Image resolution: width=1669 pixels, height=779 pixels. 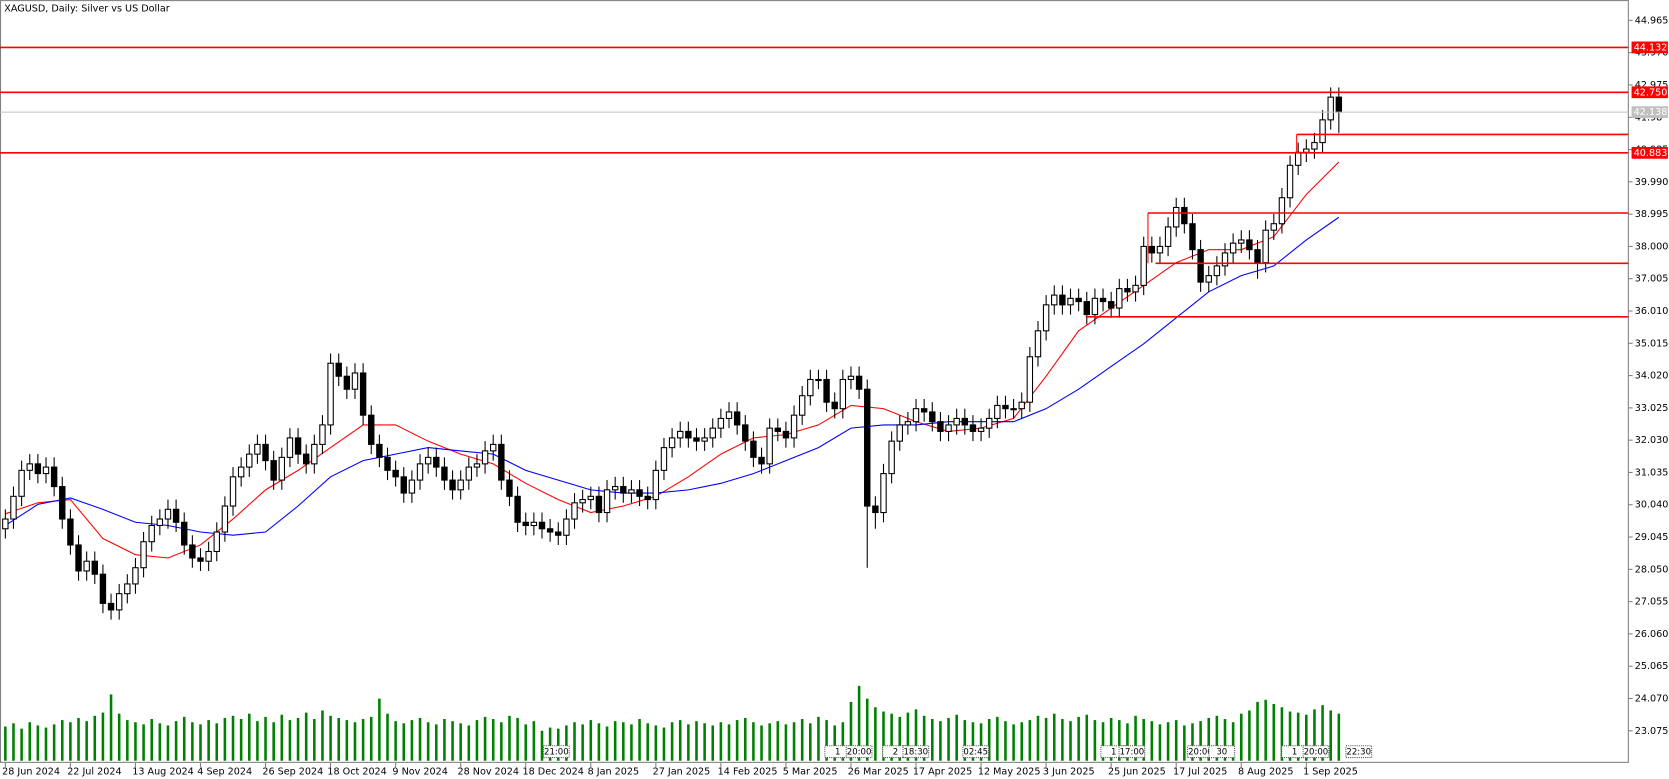 What do you see at coordinates (1652, 472) in the screenshot?
I see `y-tick-label: 31.035` at bounding box center [1652, 472].